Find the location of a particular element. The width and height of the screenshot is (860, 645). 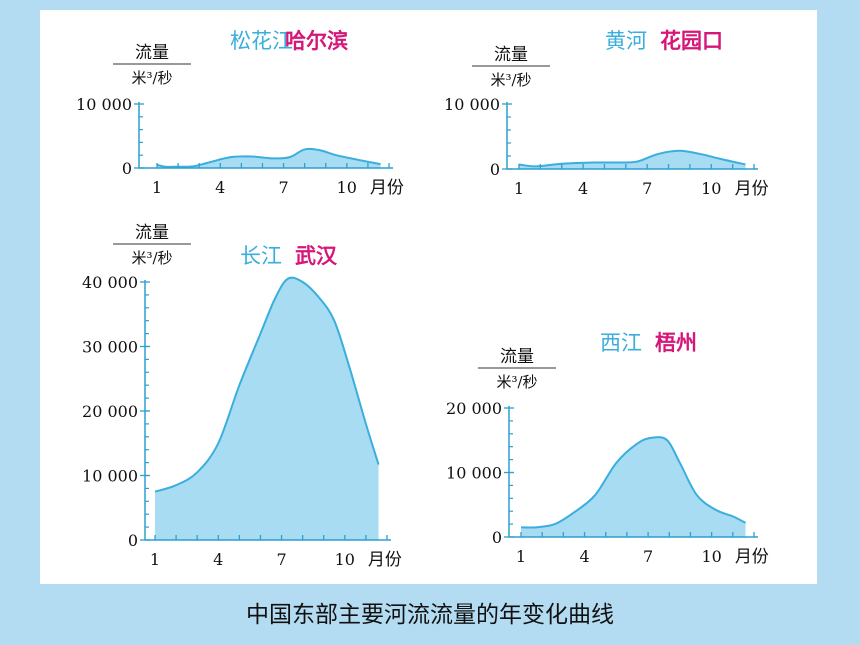

river-name: 黄河 is located at coordinates (626, 41).